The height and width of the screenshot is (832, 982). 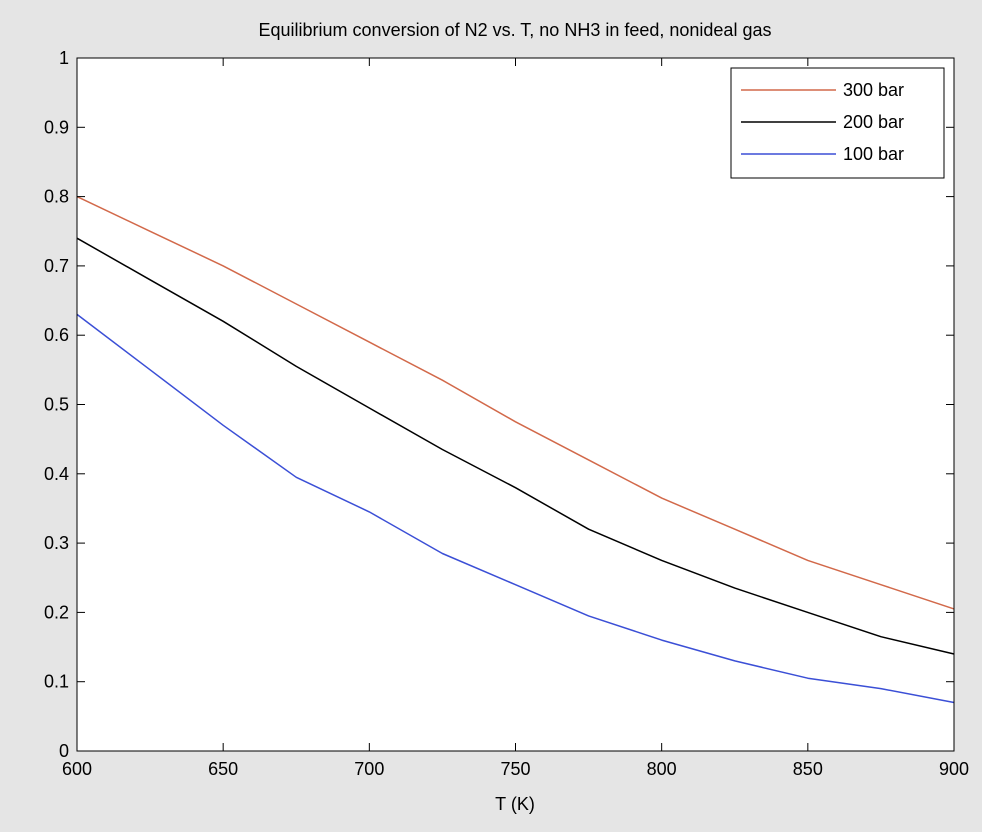 I want to click on legend: 300 bar 200 bar 100 bar, so click(x=837, y=123).